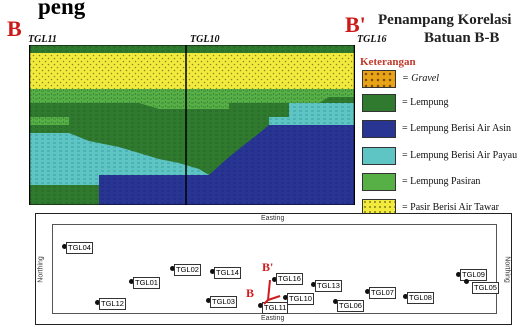  What do you see at coordinates (14, 28) in the screenshot?
I see `section-start-label: B` at bounding box center [14, 28].